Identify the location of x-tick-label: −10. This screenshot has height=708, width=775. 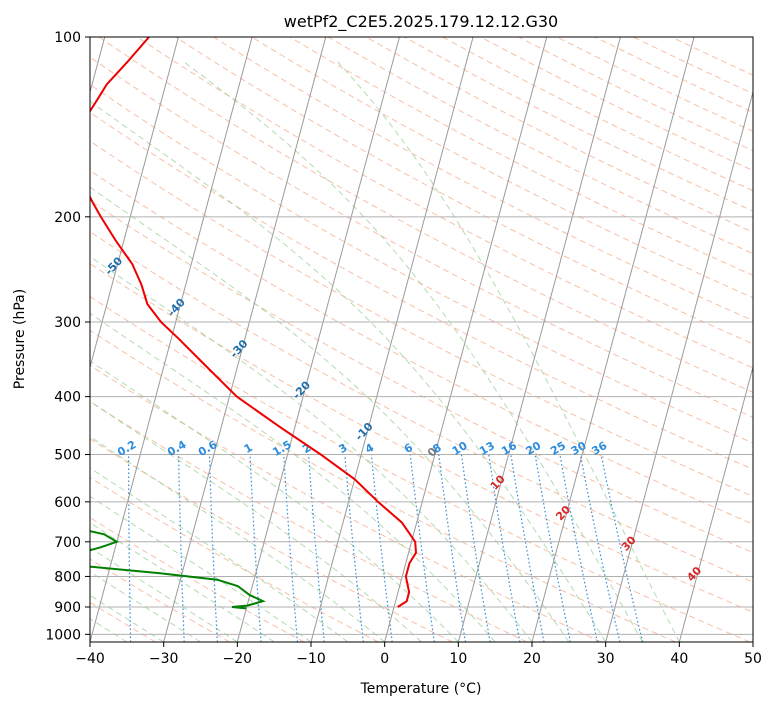
(311, 659).